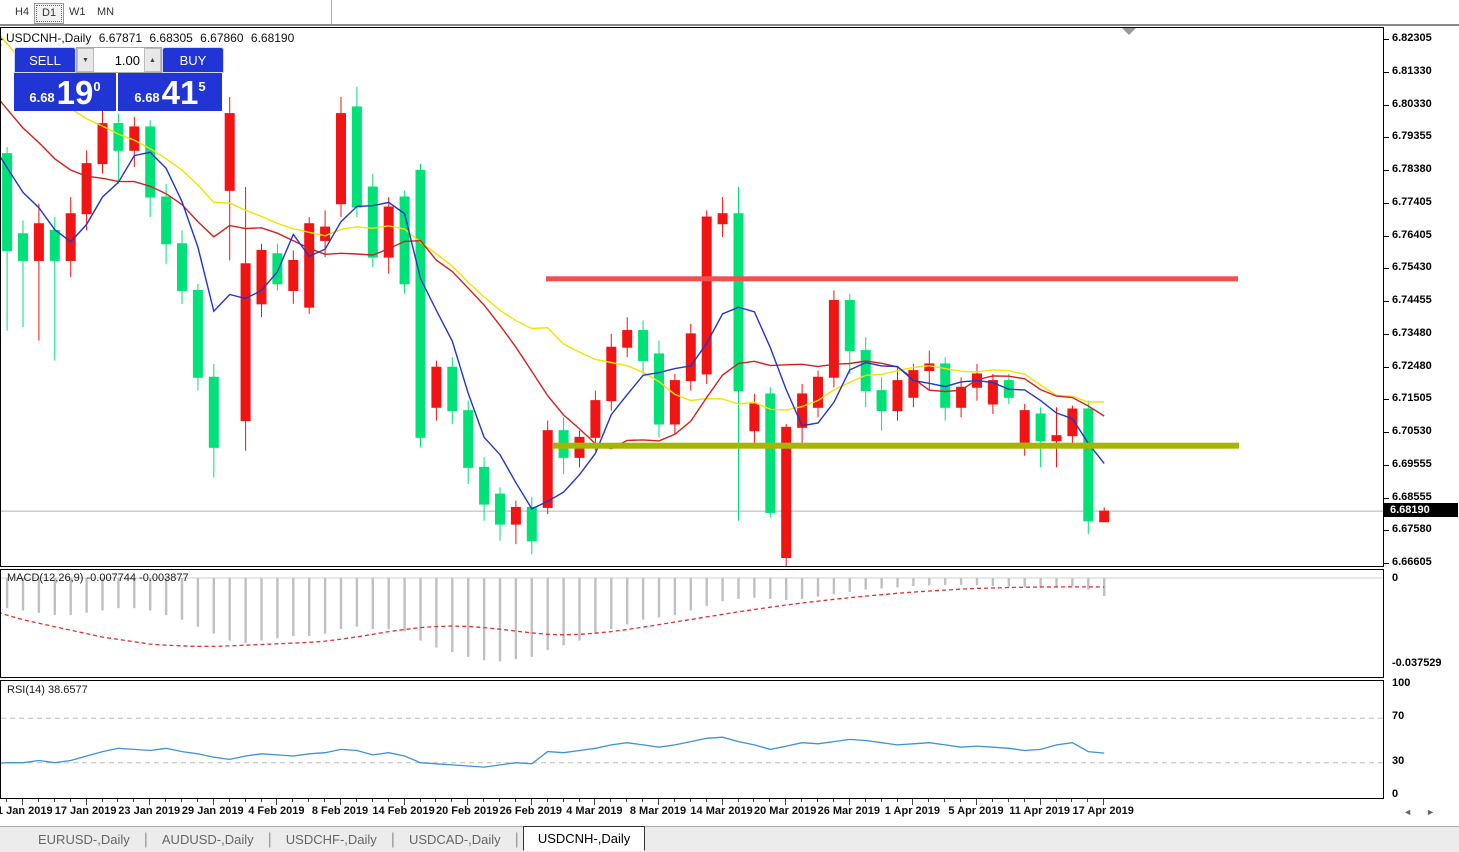  Describe the element at coordinates (77, 12) in the screenshot. I see `timeframe-w1: W1` at that location.